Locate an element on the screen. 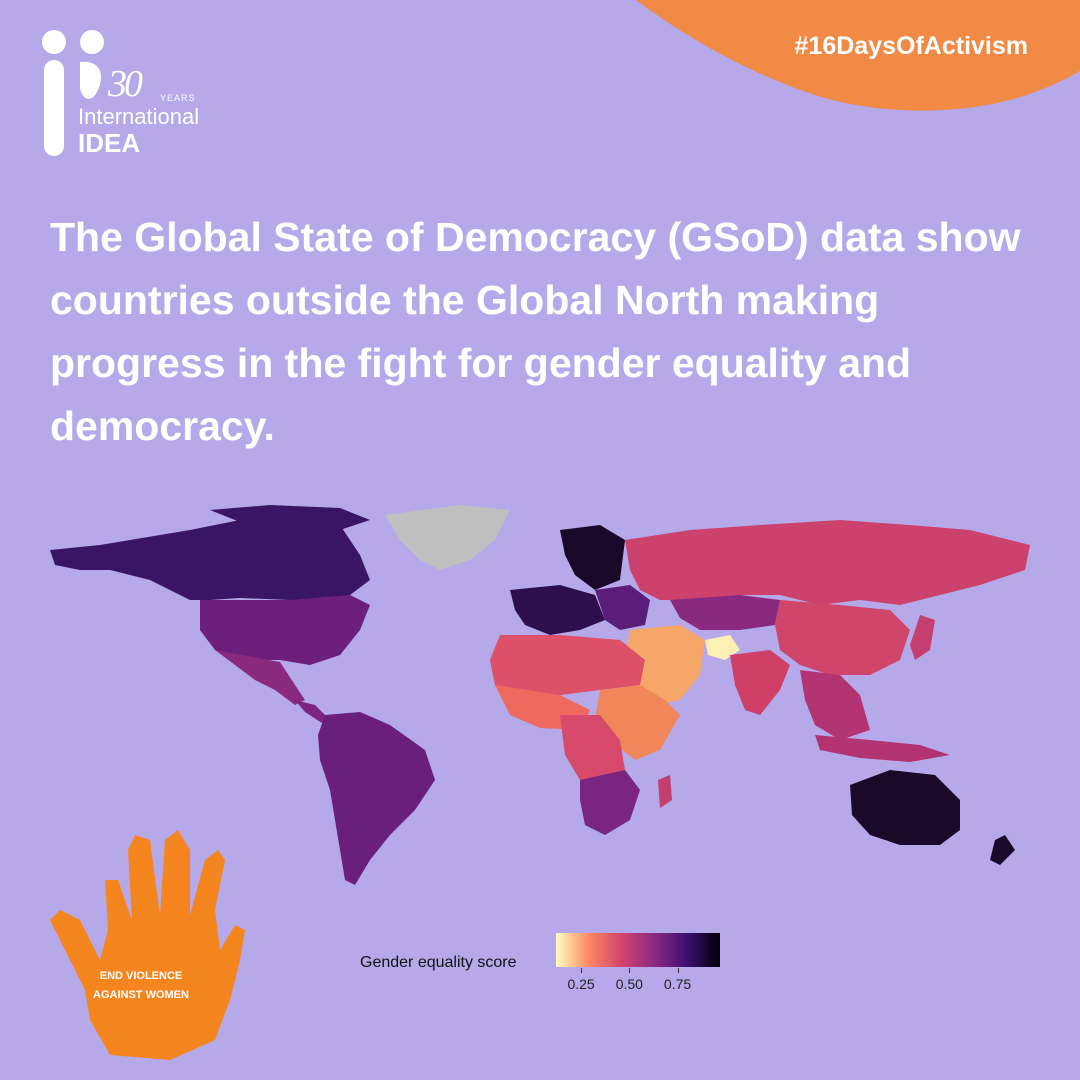  map-region-australia is located at coordinates (905, 807).